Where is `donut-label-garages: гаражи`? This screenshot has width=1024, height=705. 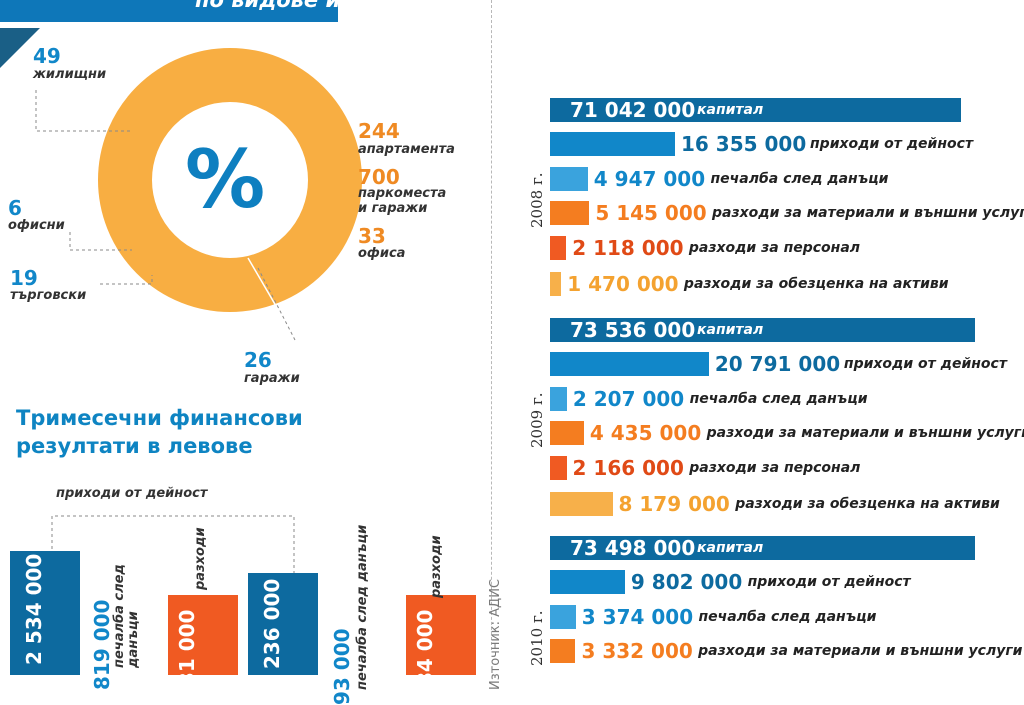 donut-label-garages: гаражи is located at coordinates (272, 378).